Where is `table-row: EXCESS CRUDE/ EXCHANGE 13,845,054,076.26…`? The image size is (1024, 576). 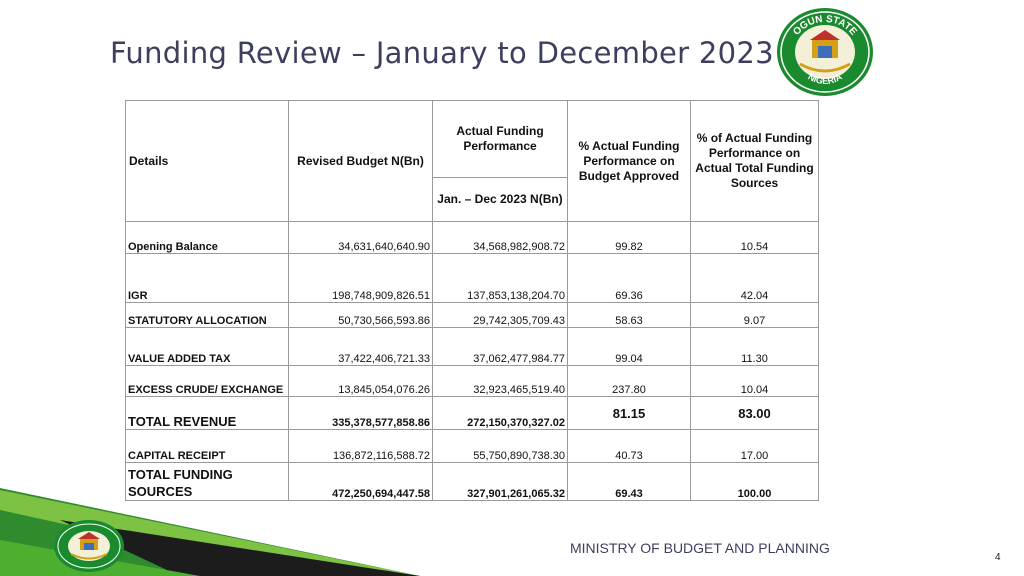
table-row: EXCESS CRUDE/ EXCHANGE 13,845,054,076.26… is located at coordinates (472, 381).